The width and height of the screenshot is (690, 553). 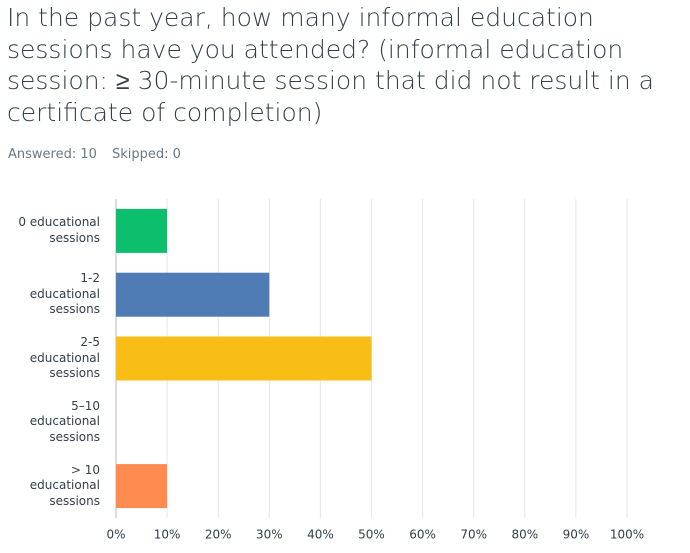 What do you see at coordinates (64, 357) in the screenshot?
I see `category-label: 2-5 educational sessions` at bounding box center [64, 357].